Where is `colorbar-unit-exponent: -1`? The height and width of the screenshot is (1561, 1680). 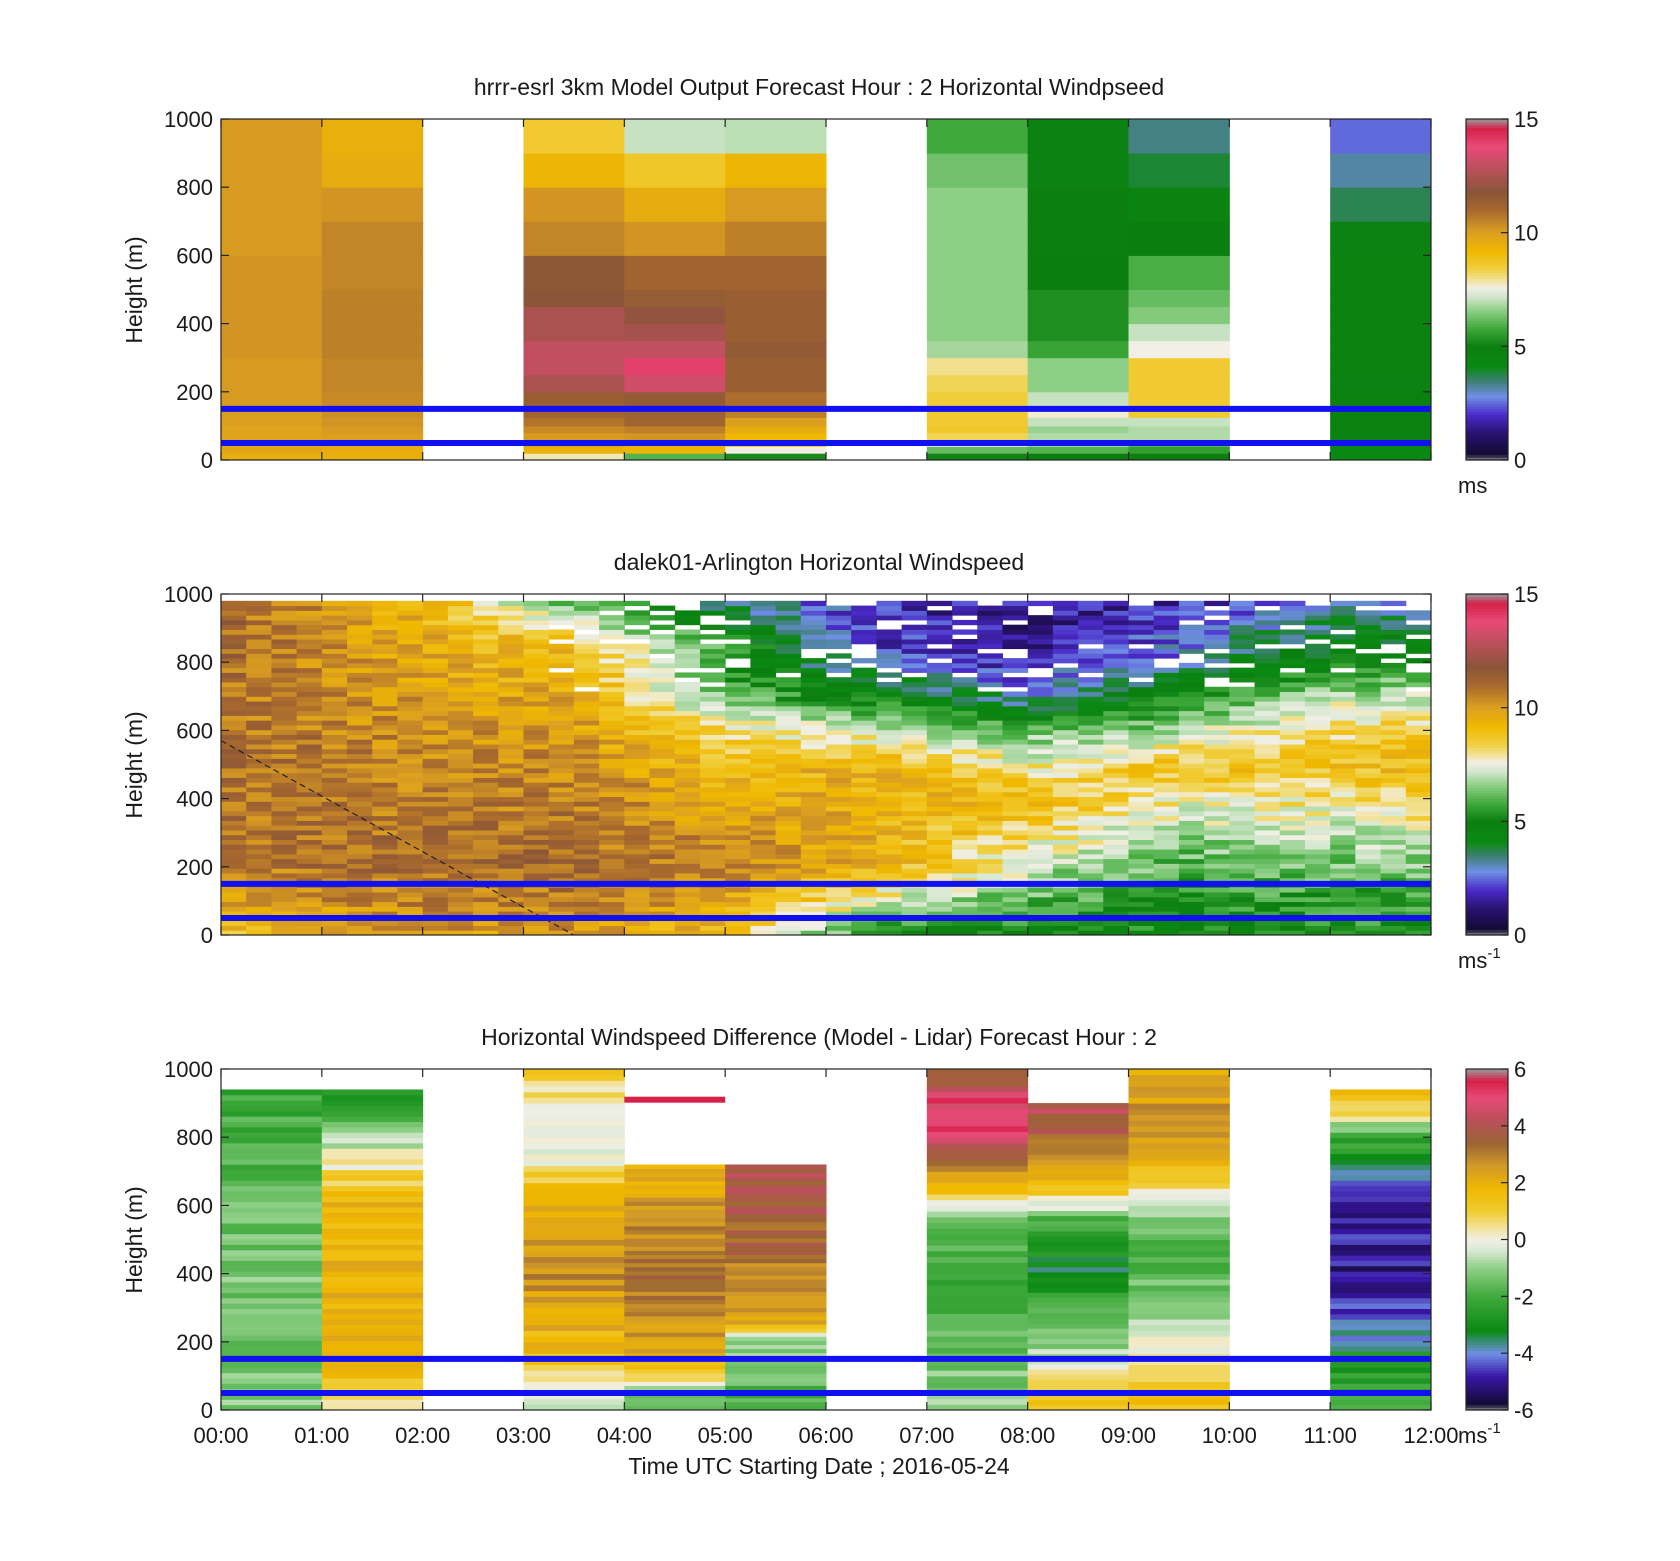 colorbar-unit-exponent: -1 is located at coordinates (1493, 1428).